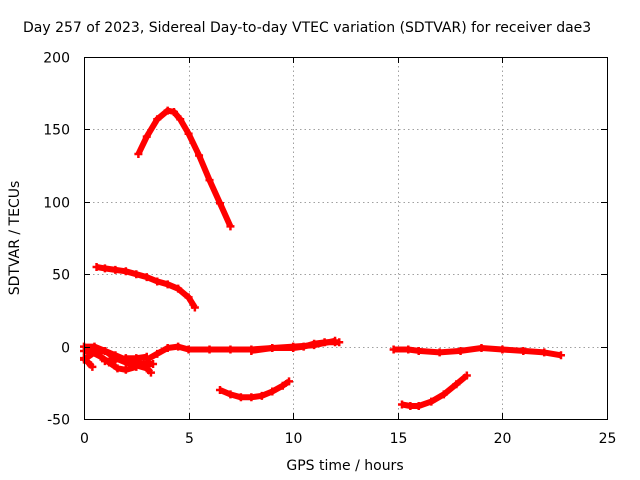  I want to click on x-axis-title: GPS time / hours, so click(344, 466).